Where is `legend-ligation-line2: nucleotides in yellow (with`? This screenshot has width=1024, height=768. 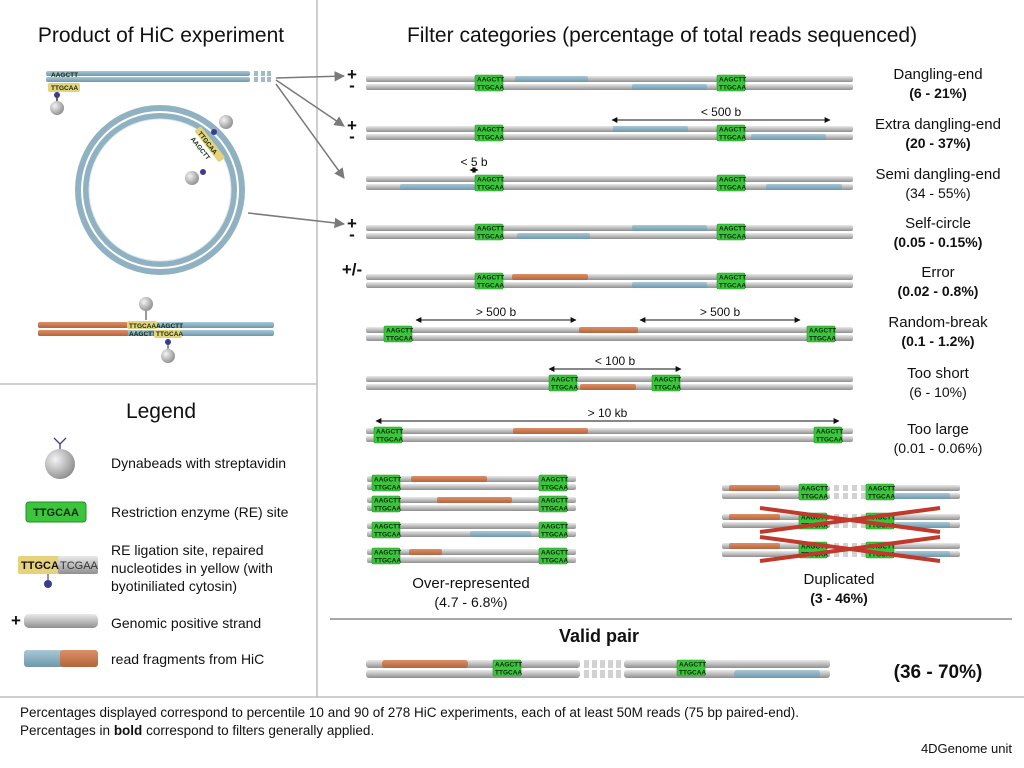
legend-ligation-line2: nucleotides in yellow (with is located at coordinates (192, 568).